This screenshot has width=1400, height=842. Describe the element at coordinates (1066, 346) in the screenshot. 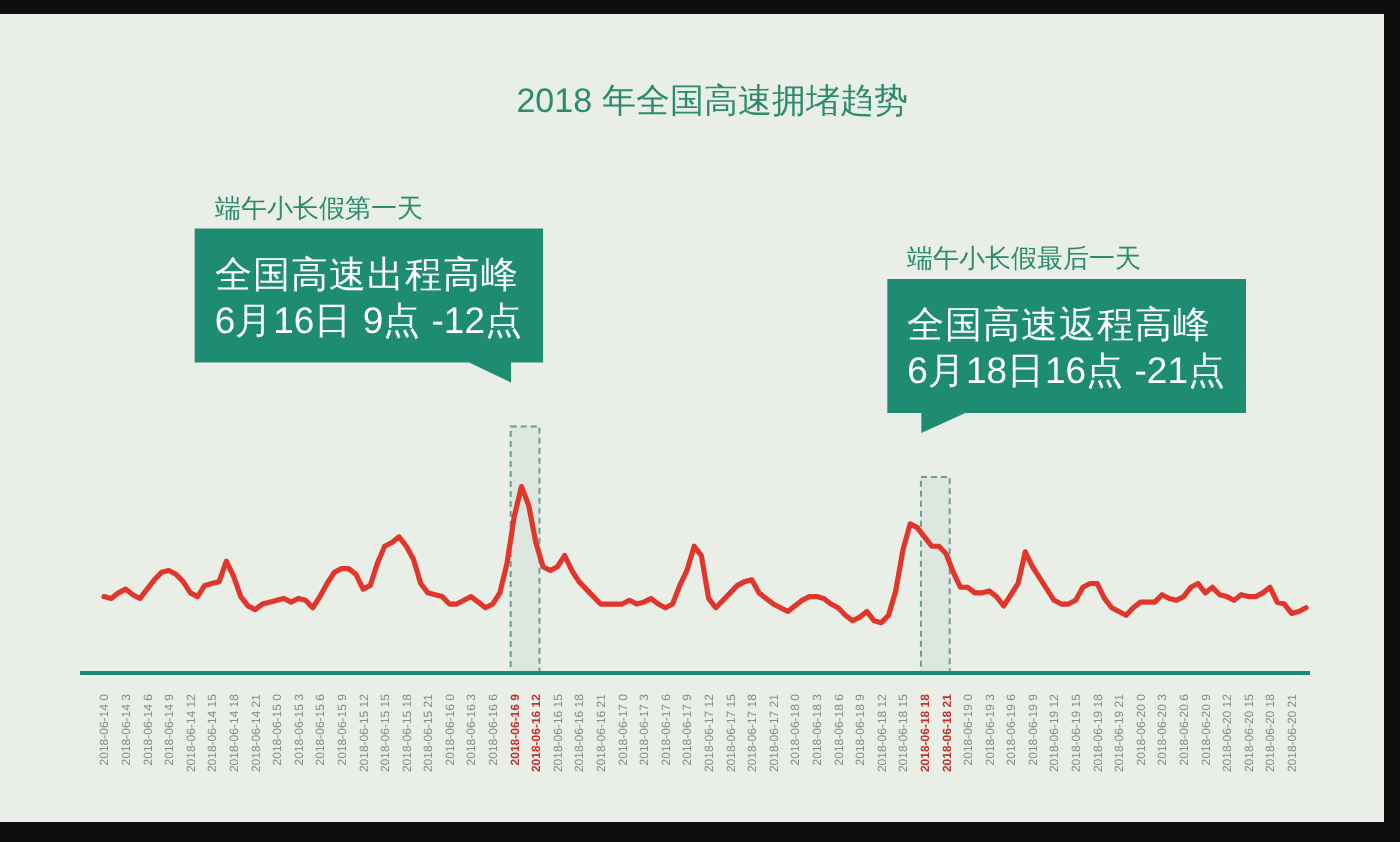

I see `text: 全国高速返程高峰 6月18日16点 -21点` at that location.